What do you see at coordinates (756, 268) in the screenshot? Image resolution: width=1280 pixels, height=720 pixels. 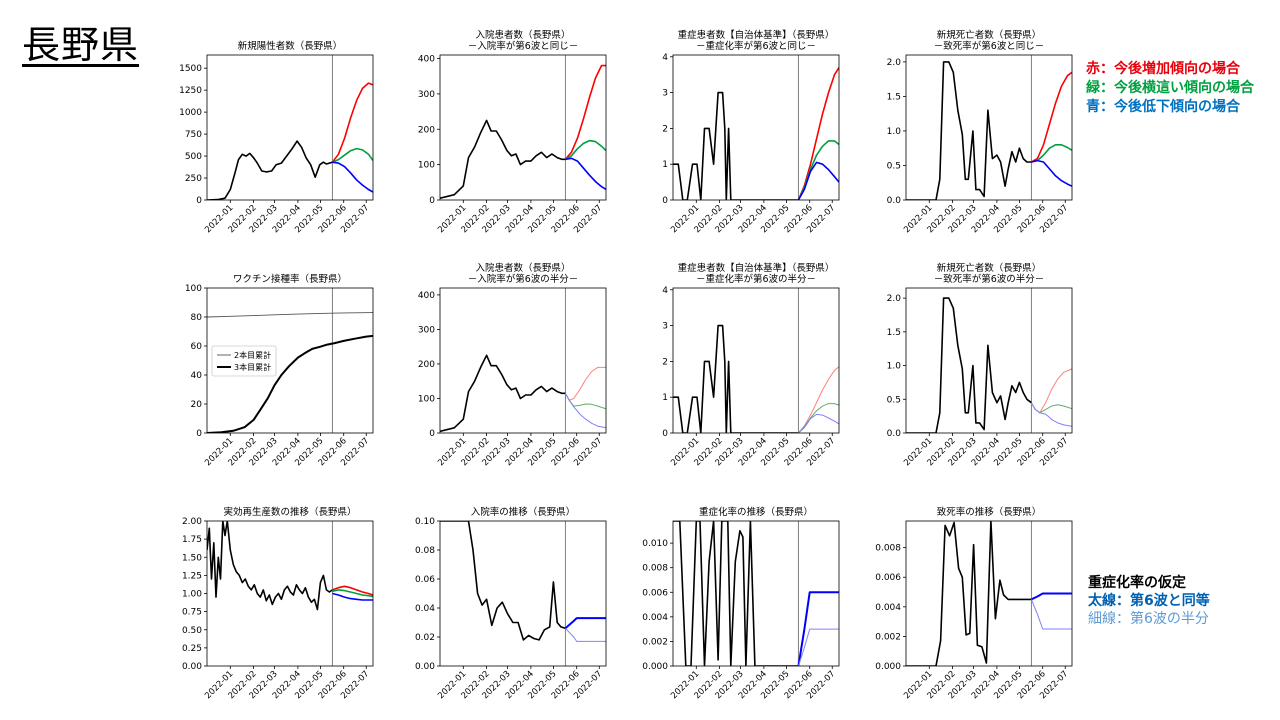 I see `chart-title: 重症患者数【自治体基準】（長野県）` at bounding box center [756, 268].